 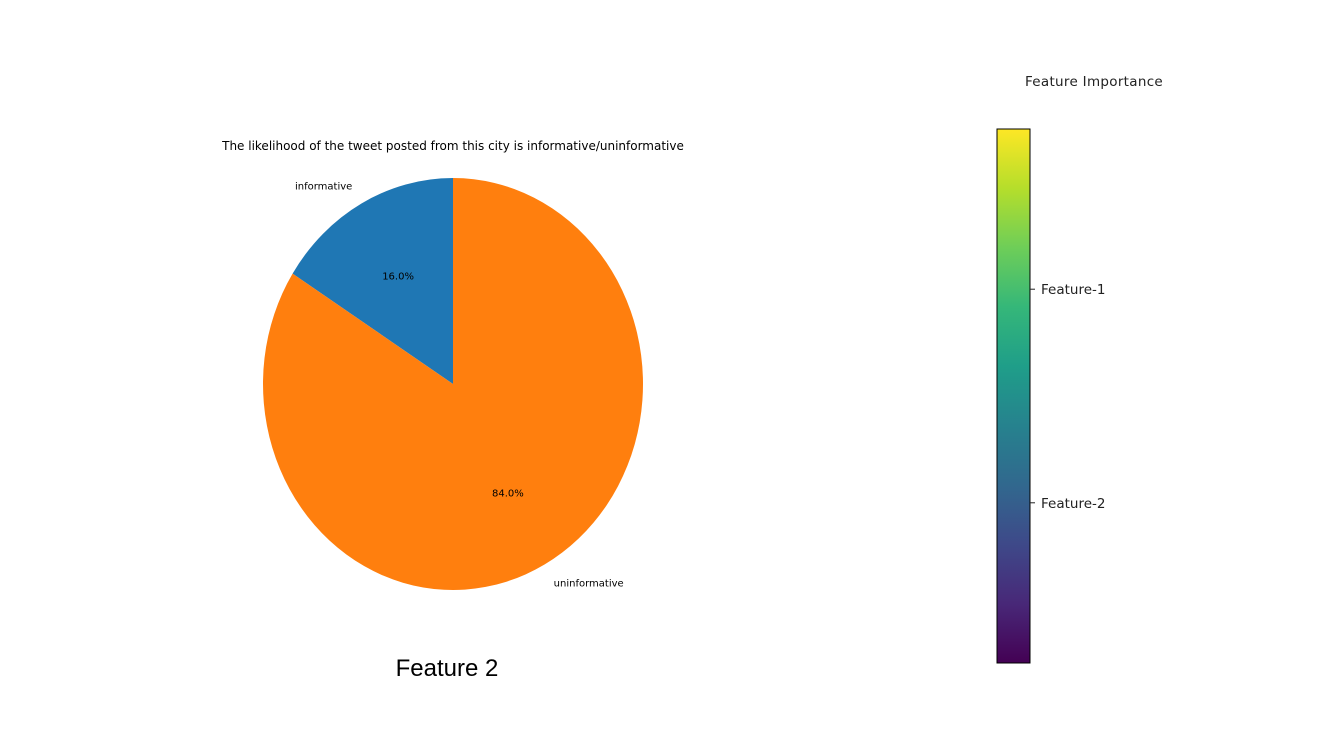 I want to click on colorbar-gradient, so click(x=1013, y=396).